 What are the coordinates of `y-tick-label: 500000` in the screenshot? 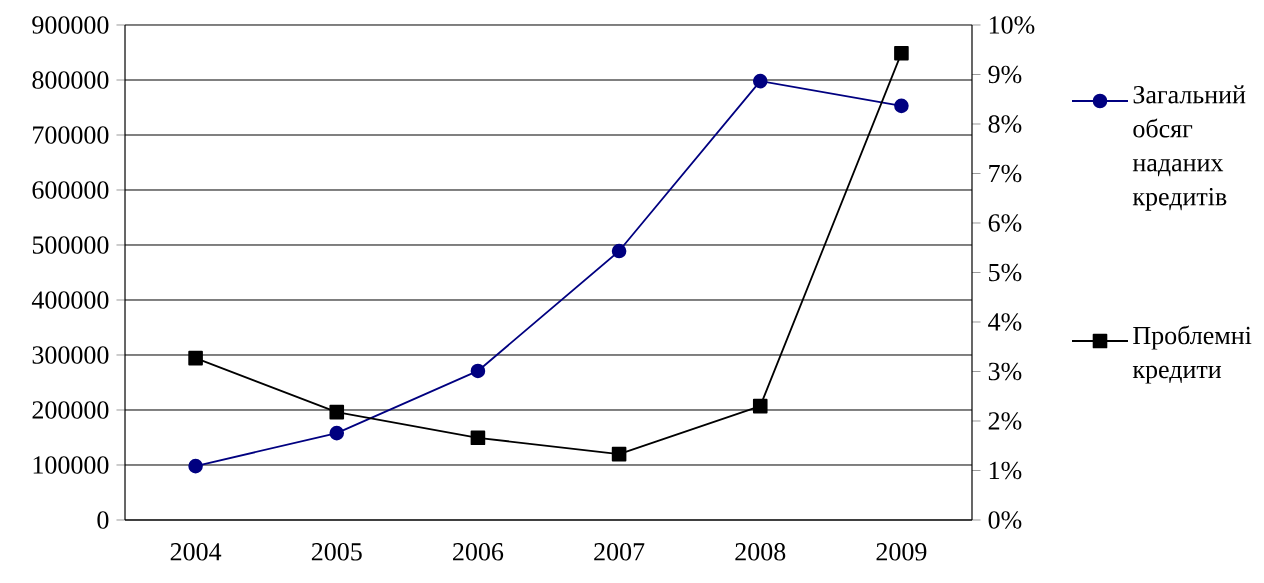 It's located at (70, 245).